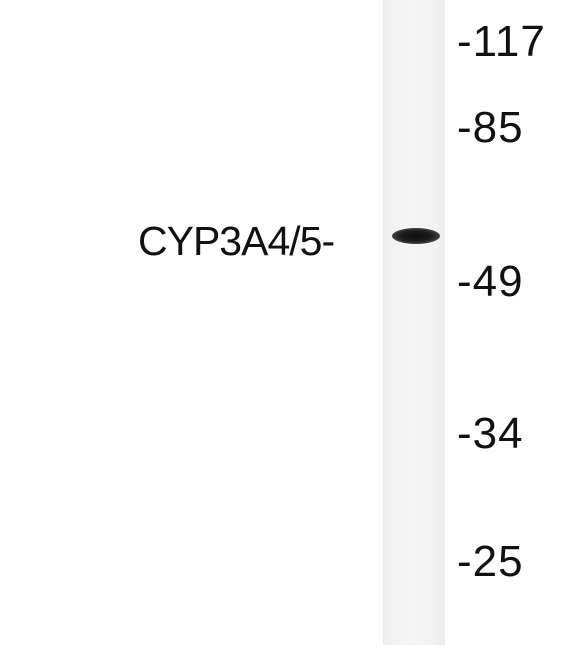  I want to click on marker-34: -34, so click(490, 433).